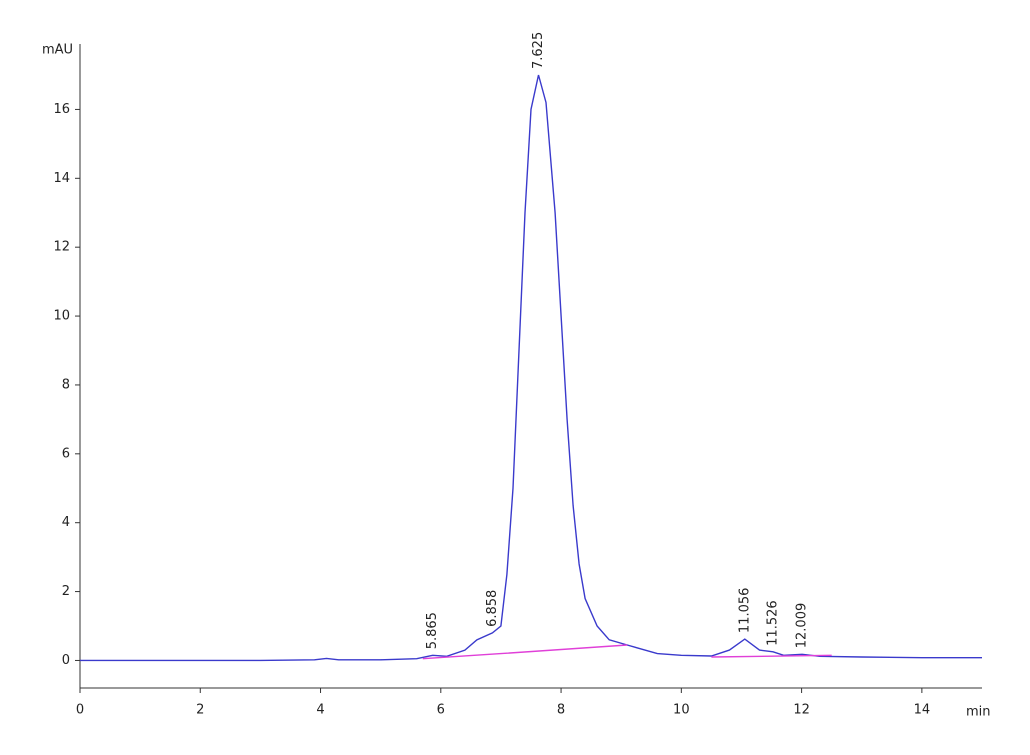  Describe the element at coordinates (320, 710) in the screenshot. I see `x-tick-label: 4` at that location.